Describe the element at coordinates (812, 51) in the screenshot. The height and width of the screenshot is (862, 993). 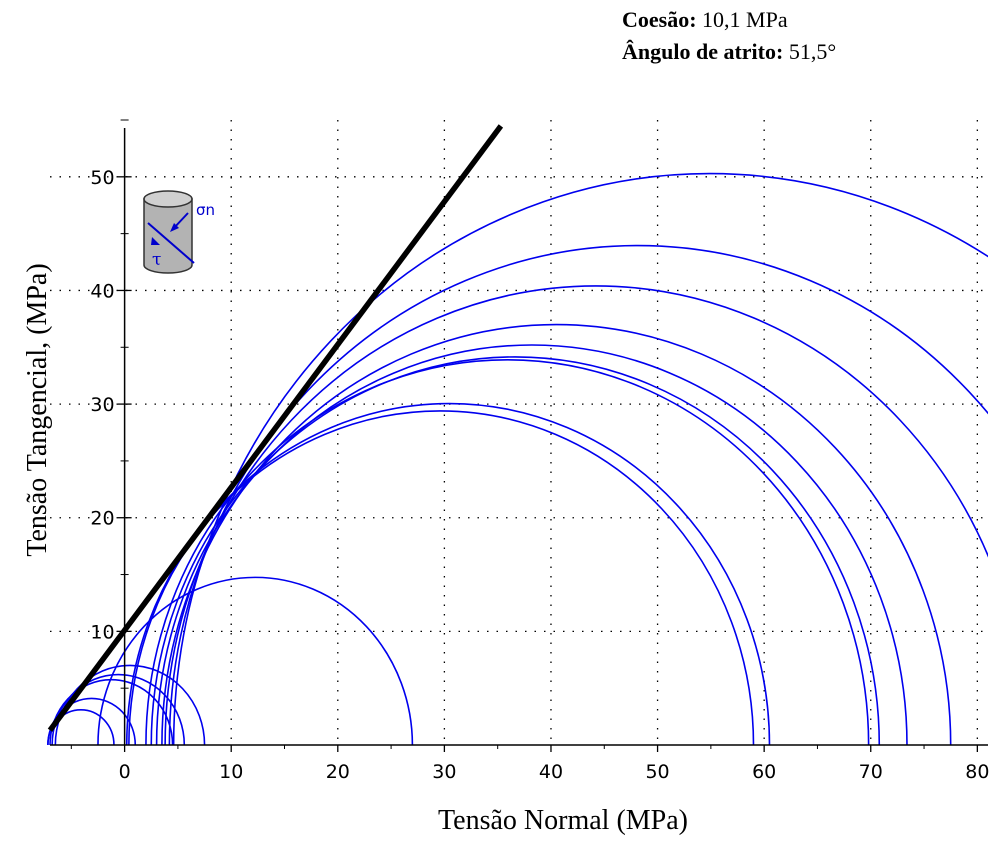
I see `friction-value: 51,5°` at that location.